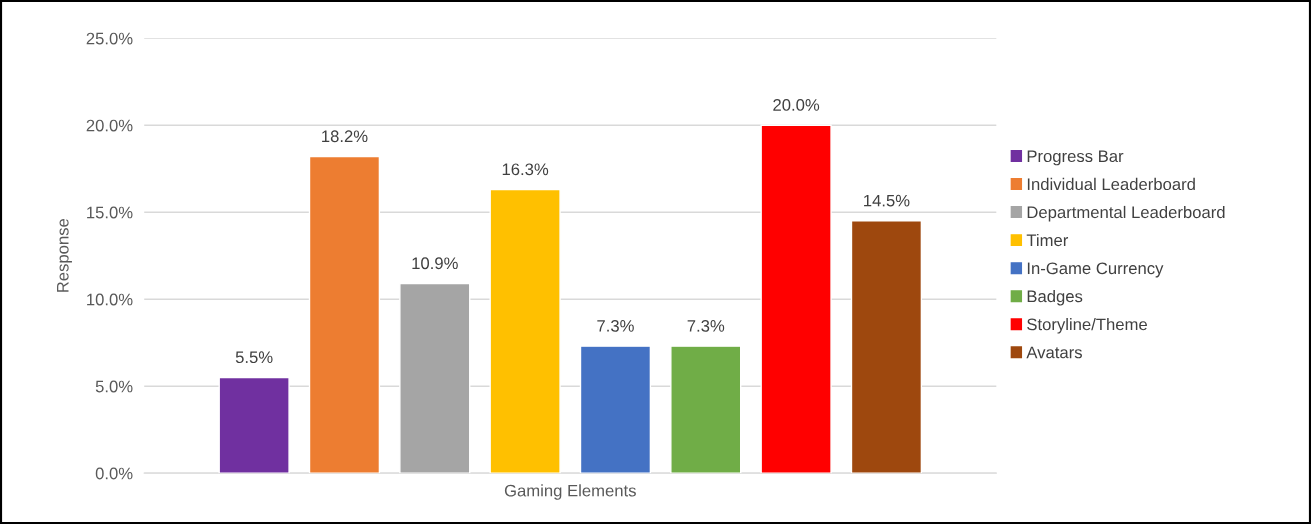 The image size is (1311, 524). What do you see at coordinates (110, 212) in the screenshot?
I see `y-tick-label: 15.0%` at bounding box center [110, 212].